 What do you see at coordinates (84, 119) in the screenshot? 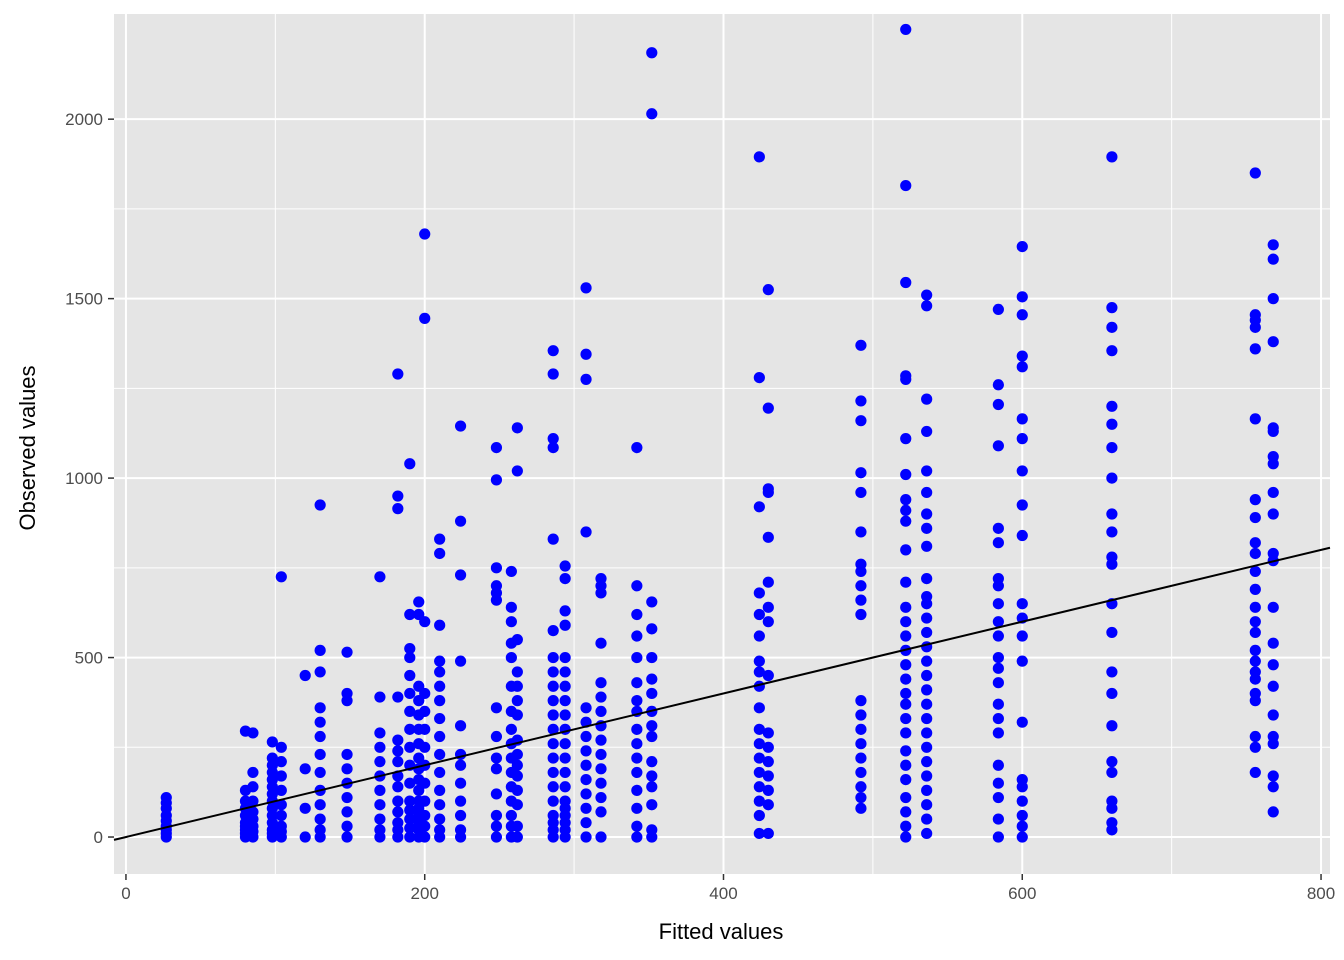
I see `y-tick-label: 2000` at bounding box center [84, 119].